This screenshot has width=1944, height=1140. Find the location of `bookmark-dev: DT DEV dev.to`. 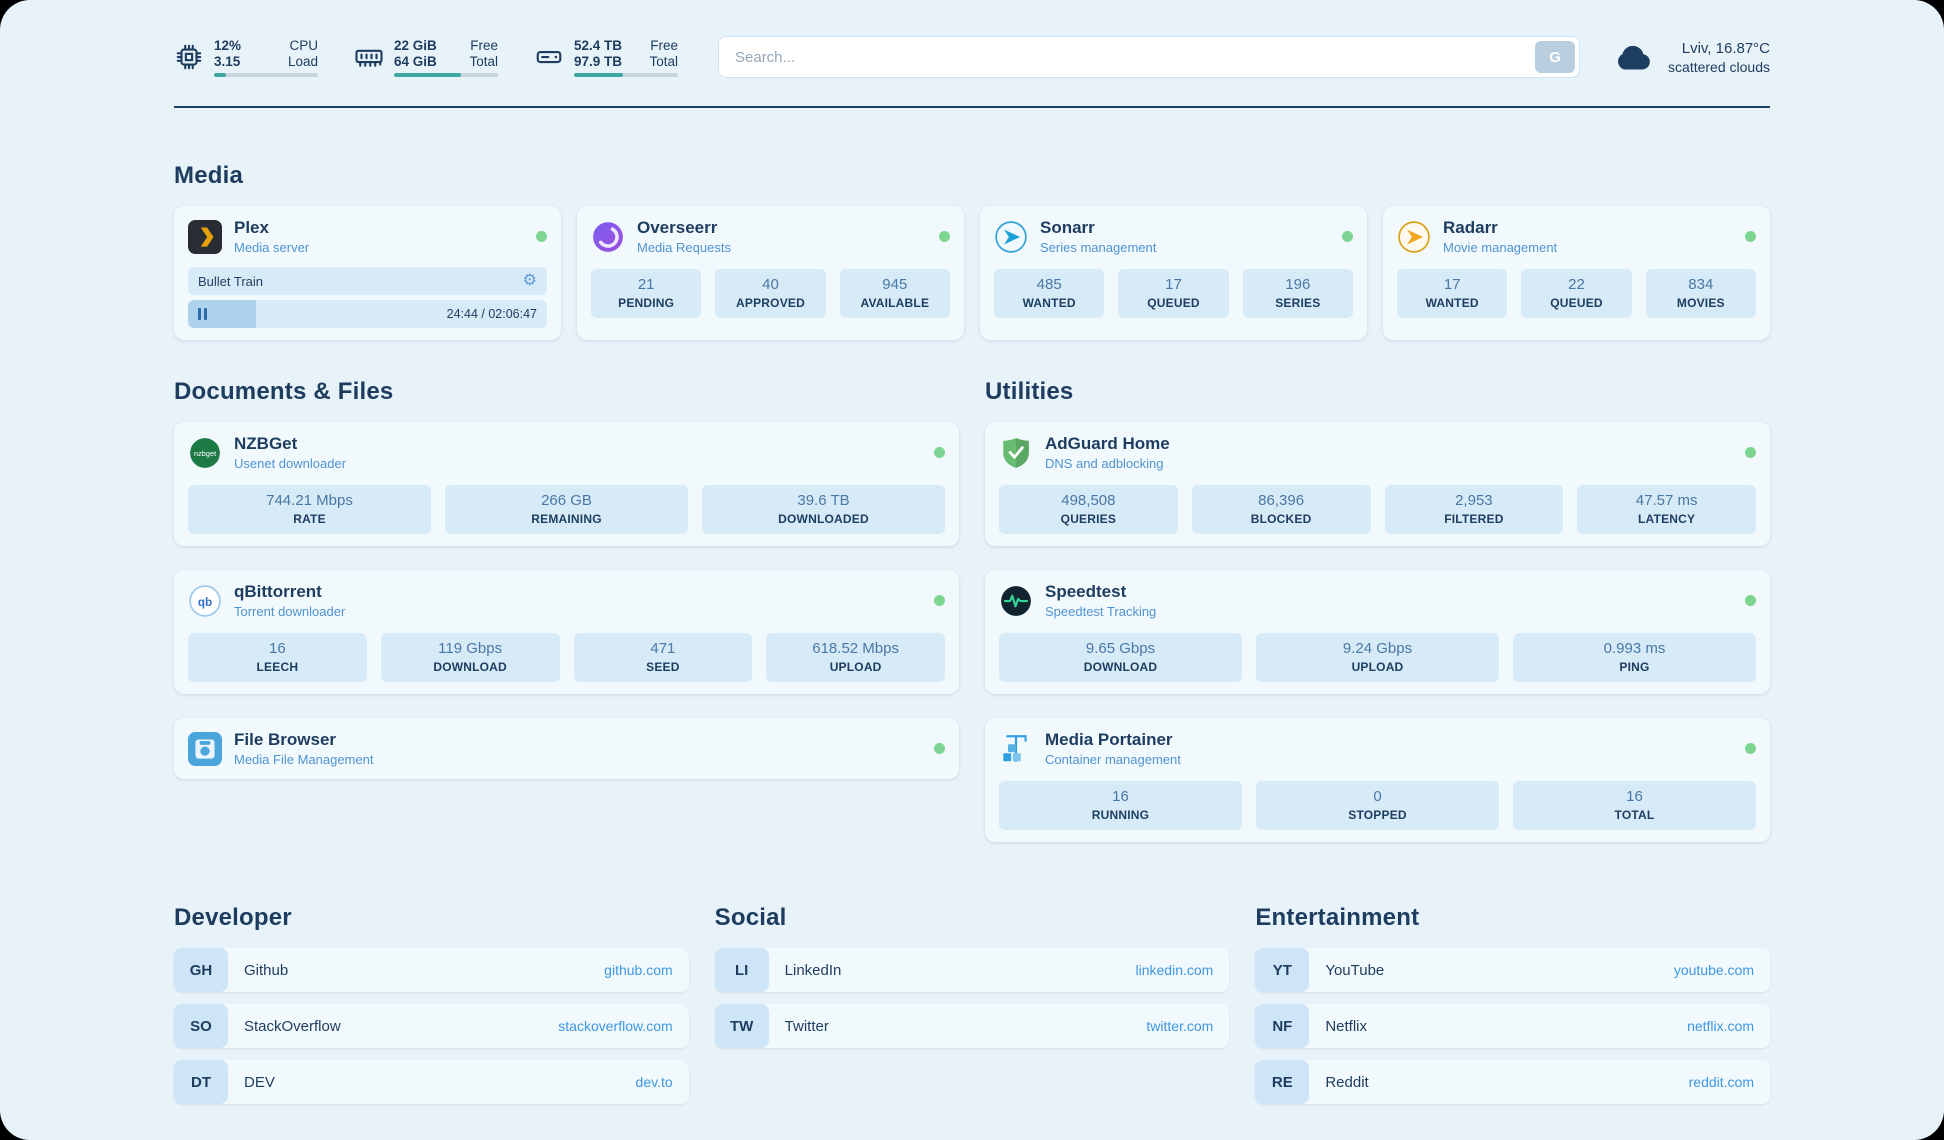

bookmark-dev: DT DEV dev.to is located at coordinates (431, 1082).